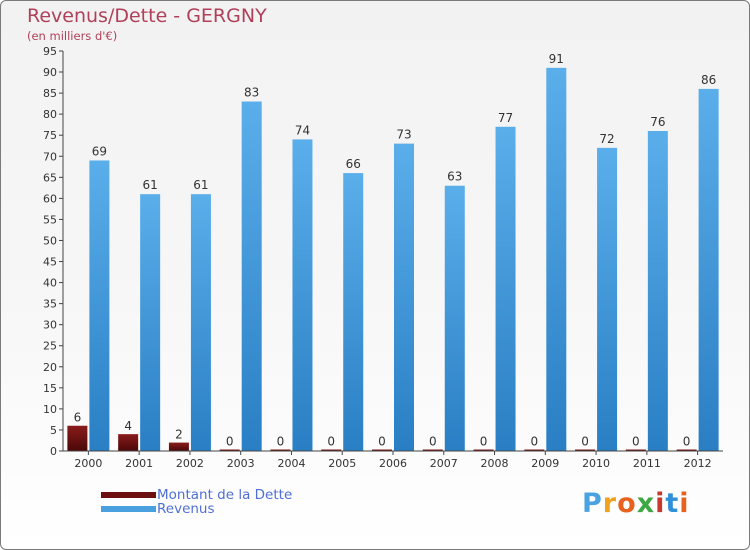 The image size is (750, 550). I want to click on legend-swatch-revenus, so click(128, 509).